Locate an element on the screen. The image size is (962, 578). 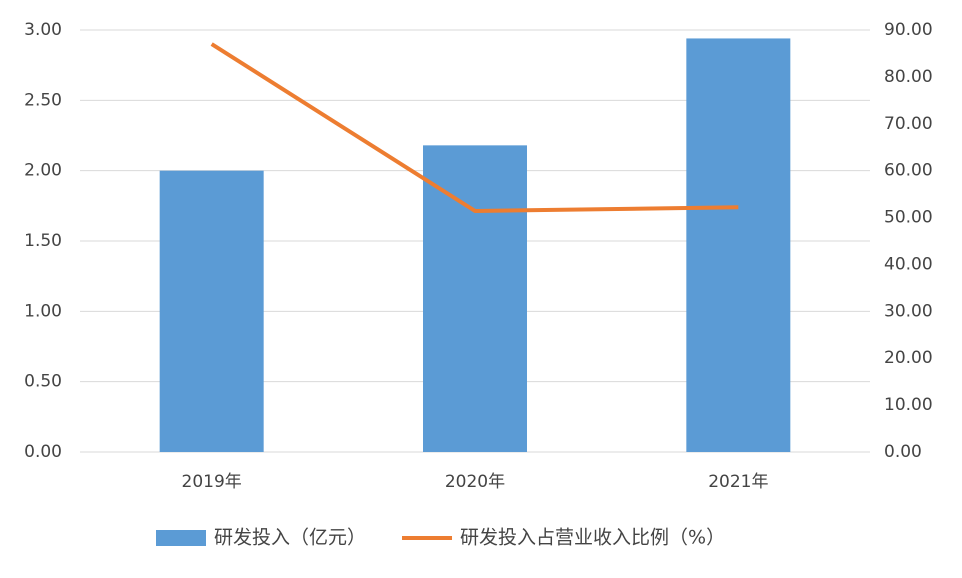
y-tick-label: 2.00 is located at coordinates (43, 171).